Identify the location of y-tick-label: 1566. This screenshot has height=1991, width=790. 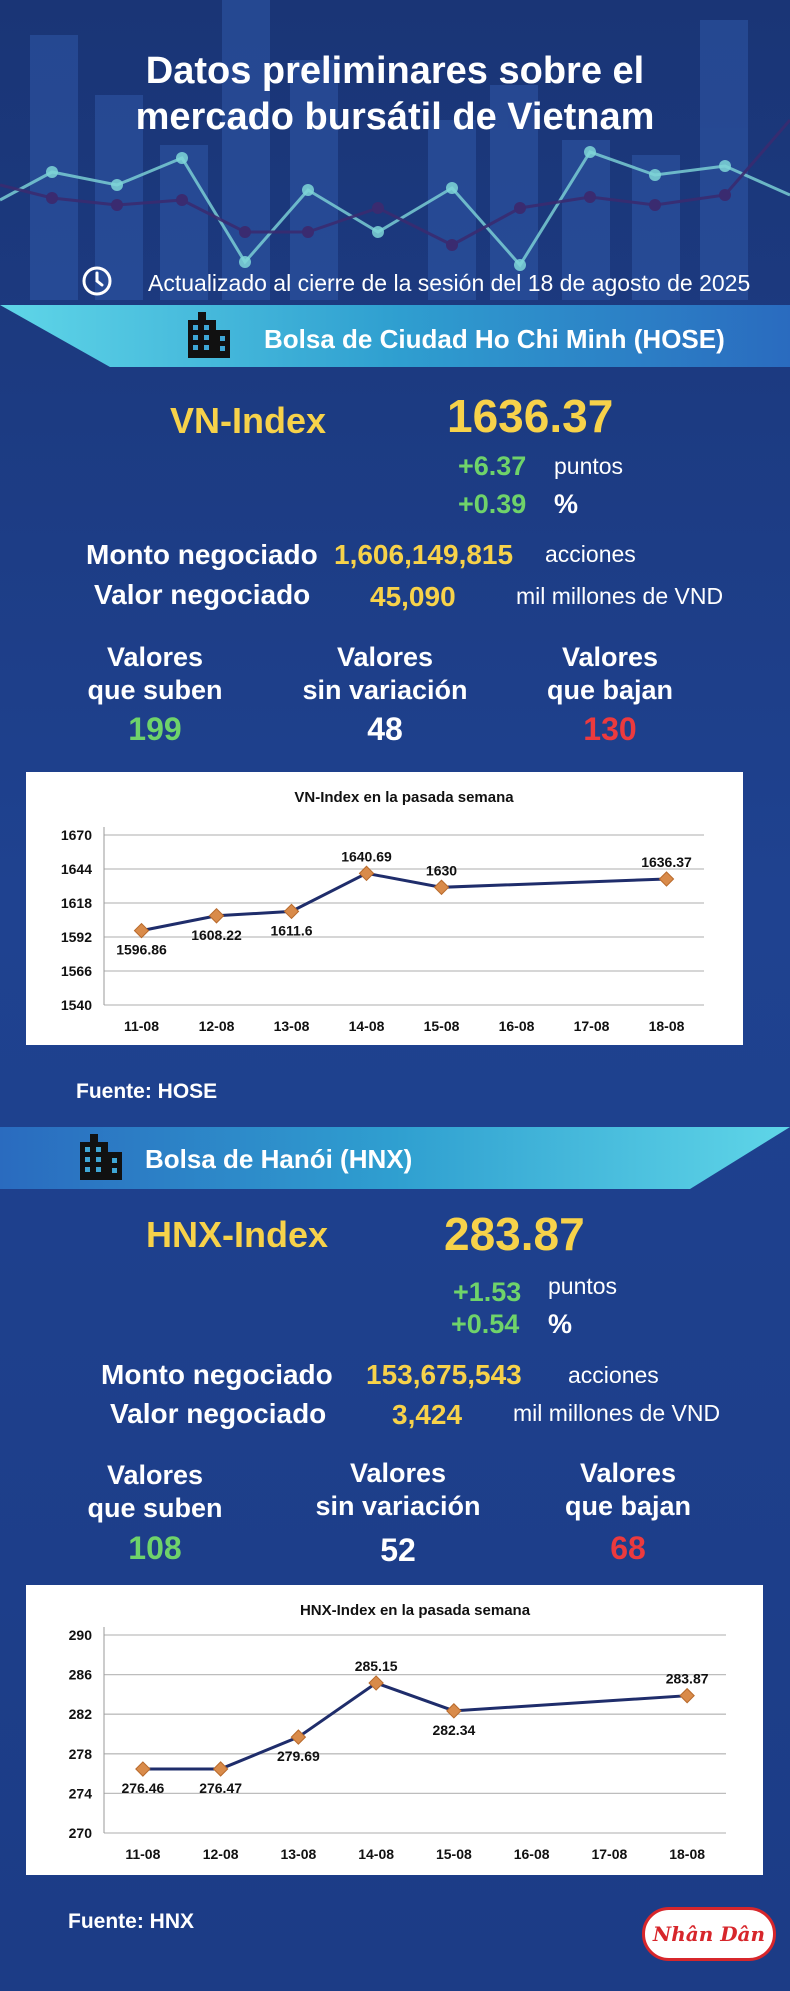
(76, 971).